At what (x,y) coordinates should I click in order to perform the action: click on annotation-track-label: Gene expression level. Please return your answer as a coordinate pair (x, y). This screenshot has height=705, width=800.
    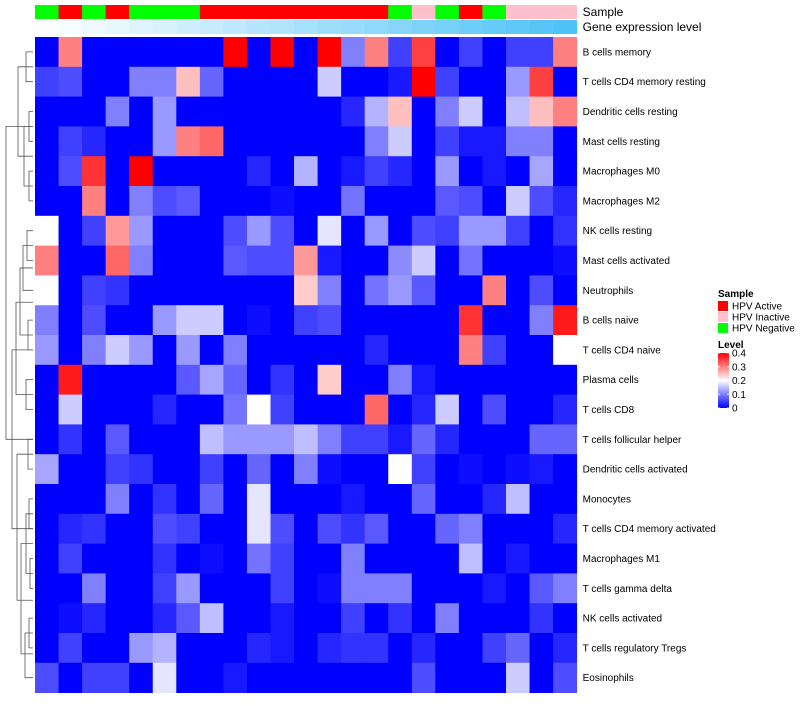
    Looking at the image, I should click on (642, 27).